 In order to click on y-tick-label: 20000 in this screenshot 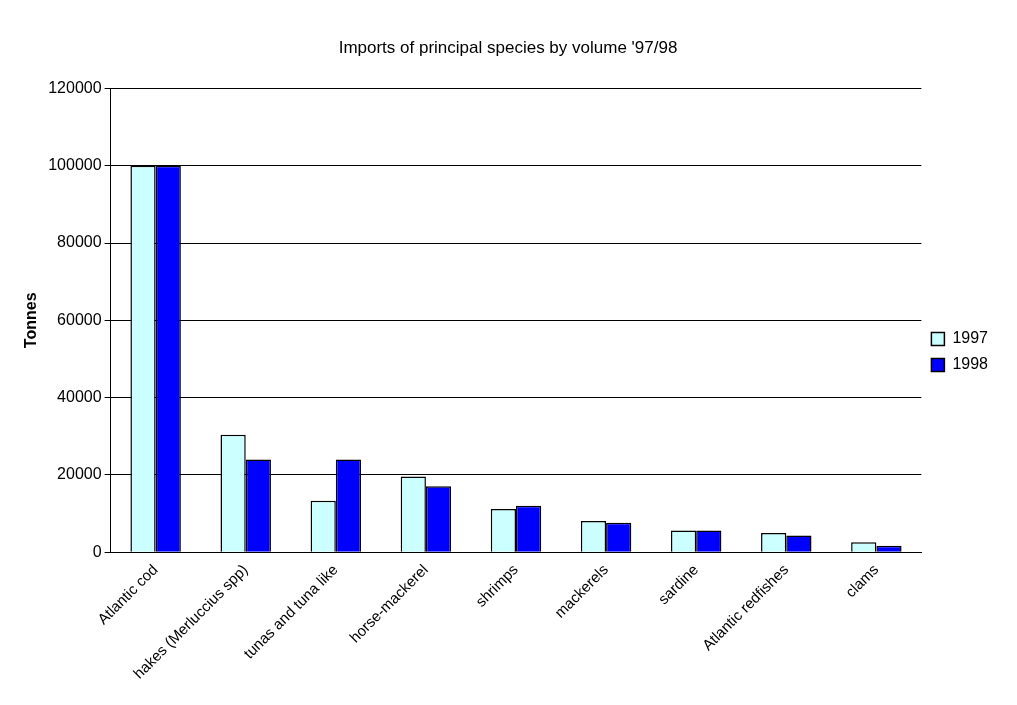, I will do `click(79, 474)`.